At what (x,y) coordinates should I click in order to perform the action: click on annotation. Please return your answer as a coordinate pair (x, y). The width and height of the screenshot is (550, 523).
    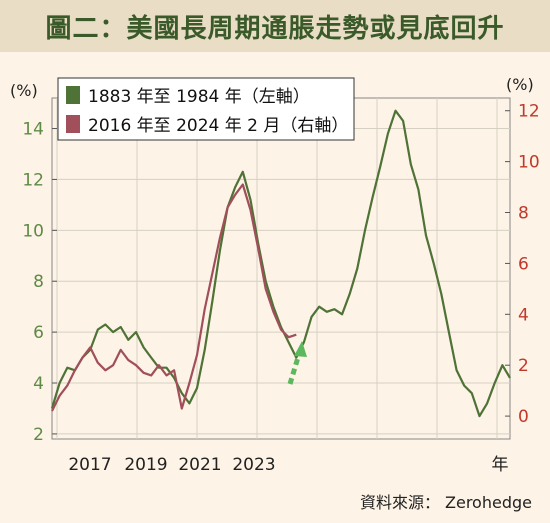
    Looking at the image, I should click on (297, 363).